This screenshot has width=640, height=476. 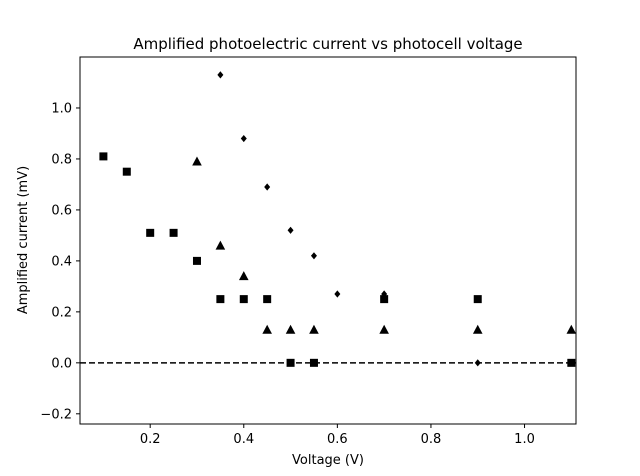 I want to click on x-axis-label: Voltage (V), so click(x=328, y=460).